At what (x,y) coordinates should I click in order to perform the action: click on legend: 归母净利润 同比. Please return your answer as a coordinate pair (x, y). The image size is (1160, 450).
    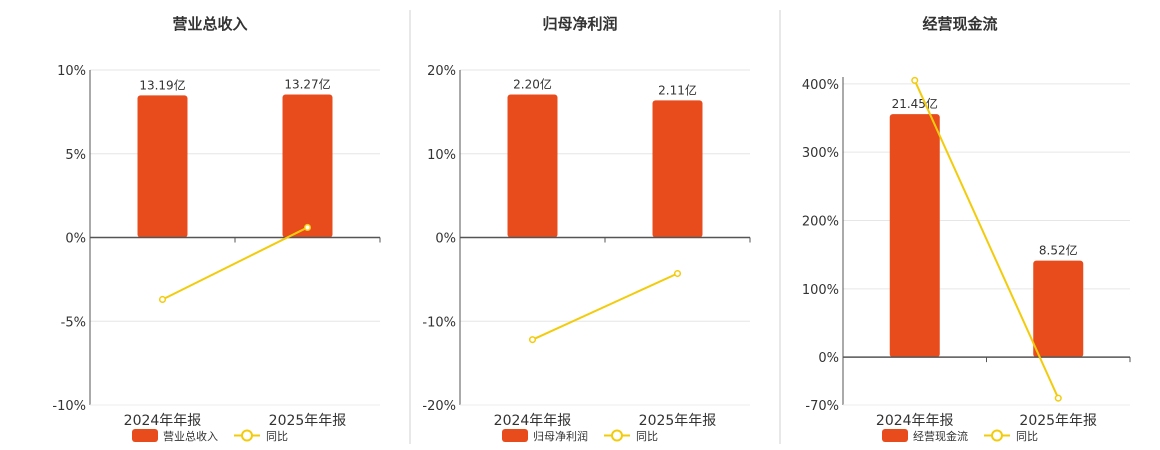
    Looking at the image, I should click on (580, 436).